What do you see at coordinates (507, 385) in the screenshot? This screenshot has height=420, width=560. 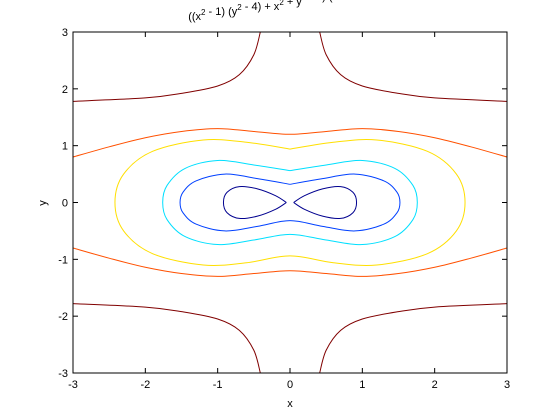 I see `x-tick-label: 3` at bounding box center [507, 385].